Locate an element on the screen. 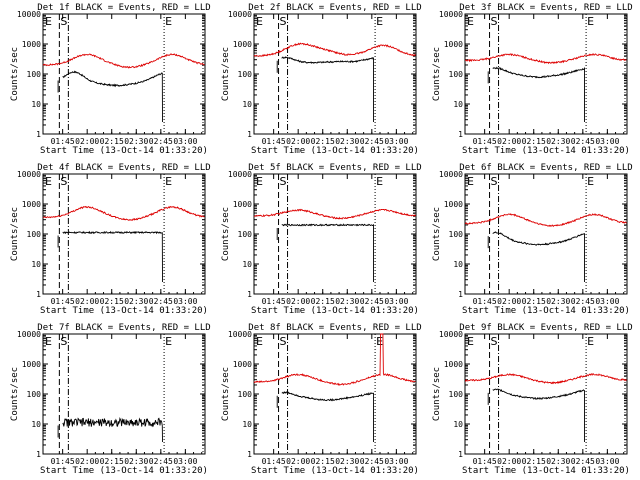 This screenshot has width=640, height=480. panel-title: Det 8f BLACK = Events, RED = LLD is located at coordinates (334, 328).